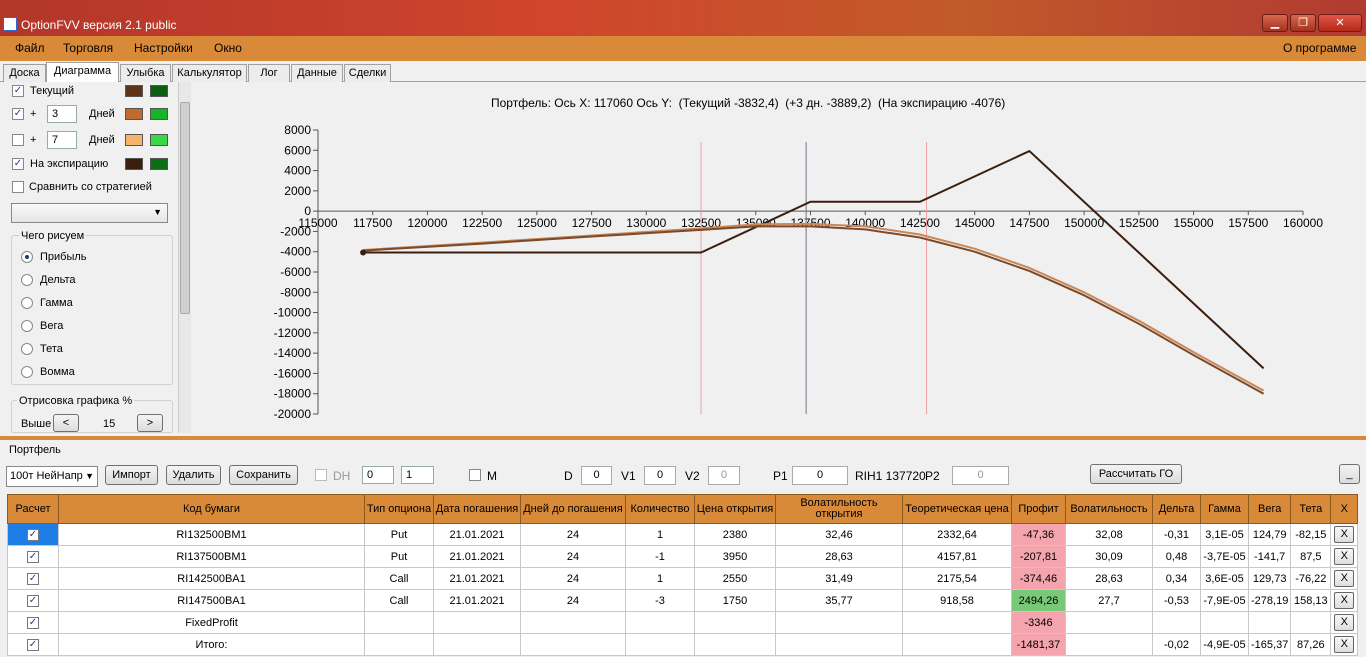 The image size is (1366, 657). Describe the element at coordinates (957, 509) in the screenshot. I see `column-header: Теоретическая цена` at that location.